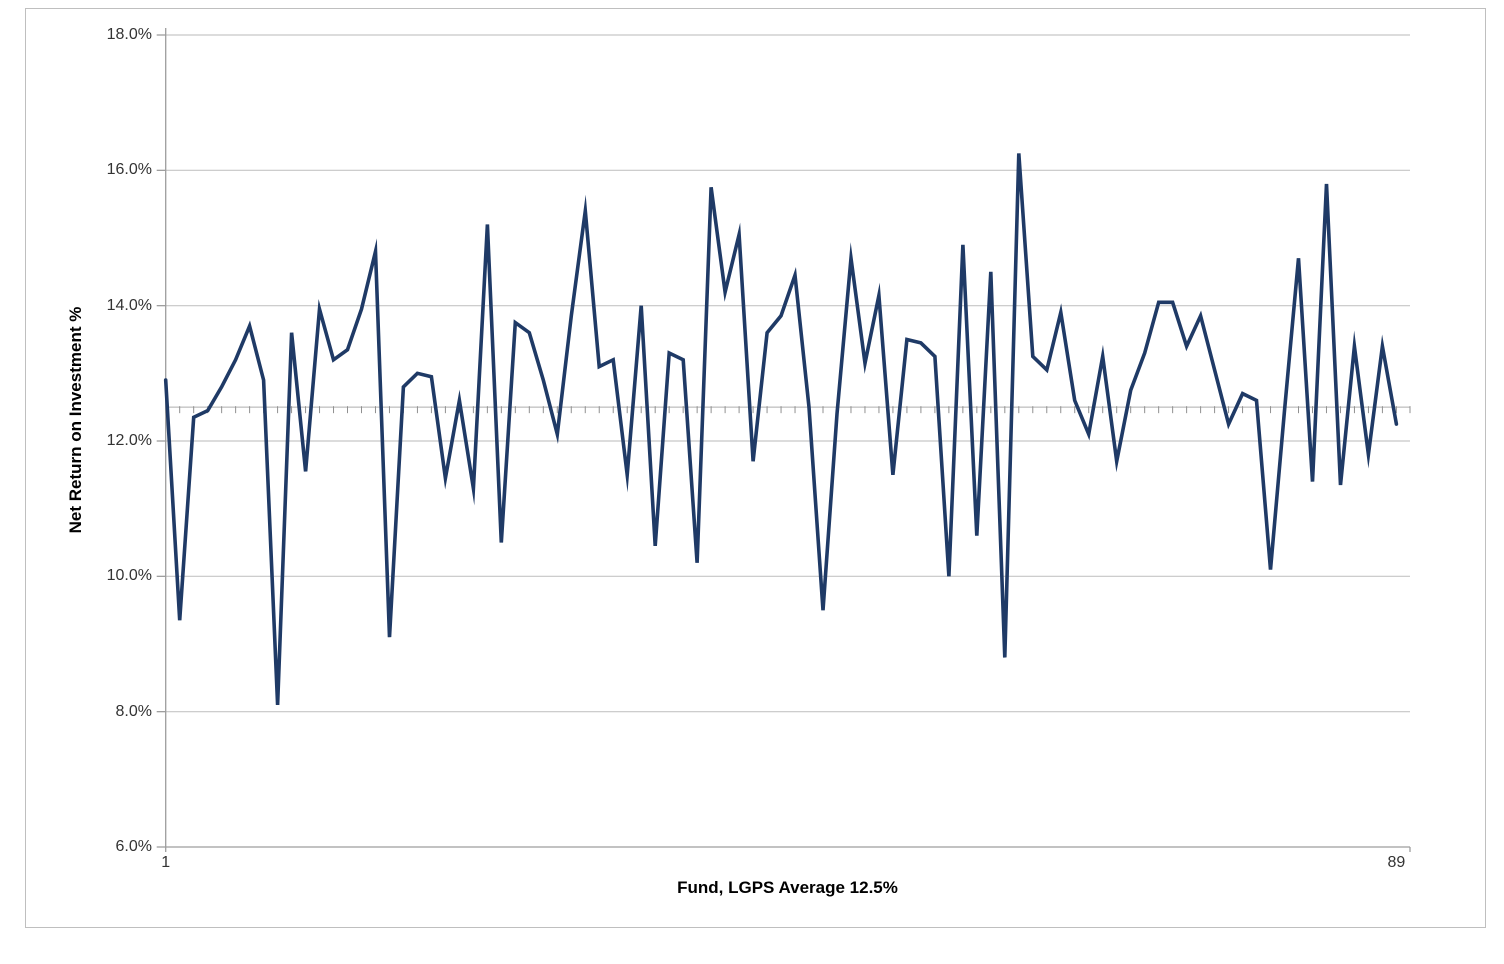 The height and width of the screenshot is (964, 1504). Describe the element at coordinates (1396, 862) in the screenshot. I see `x-tick-label-last: 89` at that location.